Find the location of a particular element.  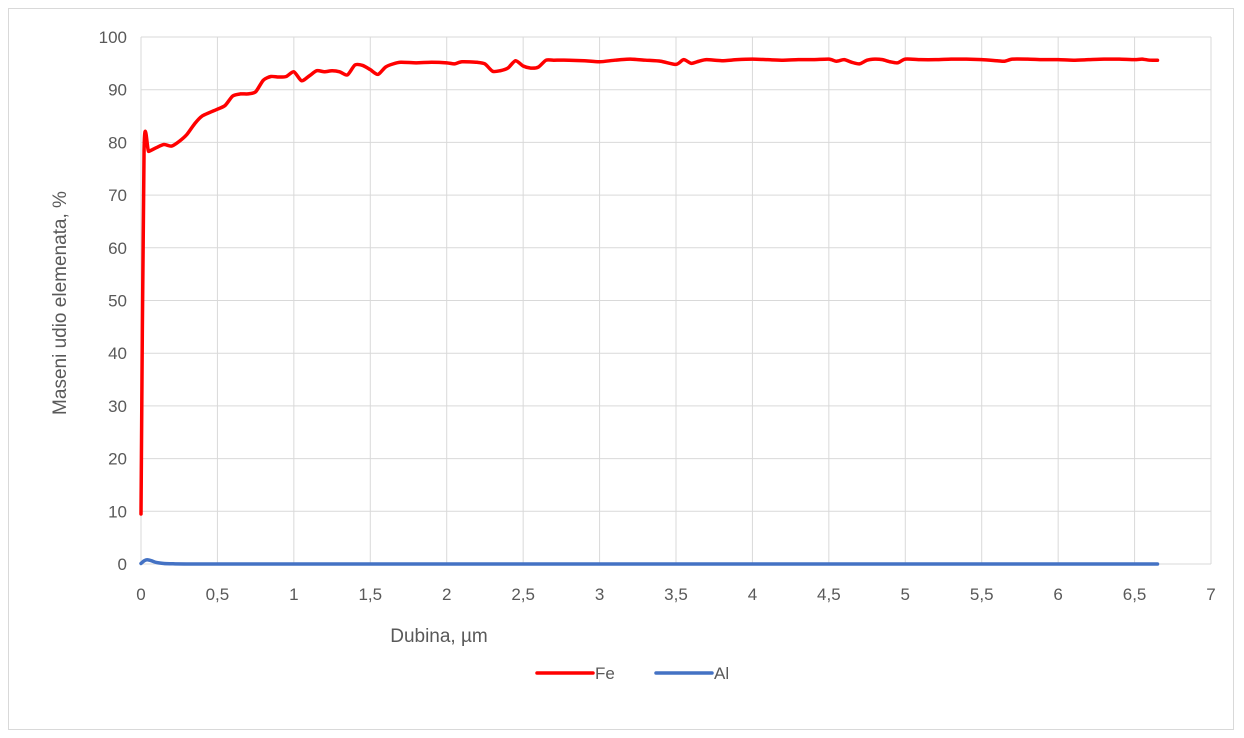

y-tick-label: 30 is located at coordinates (117, 406).